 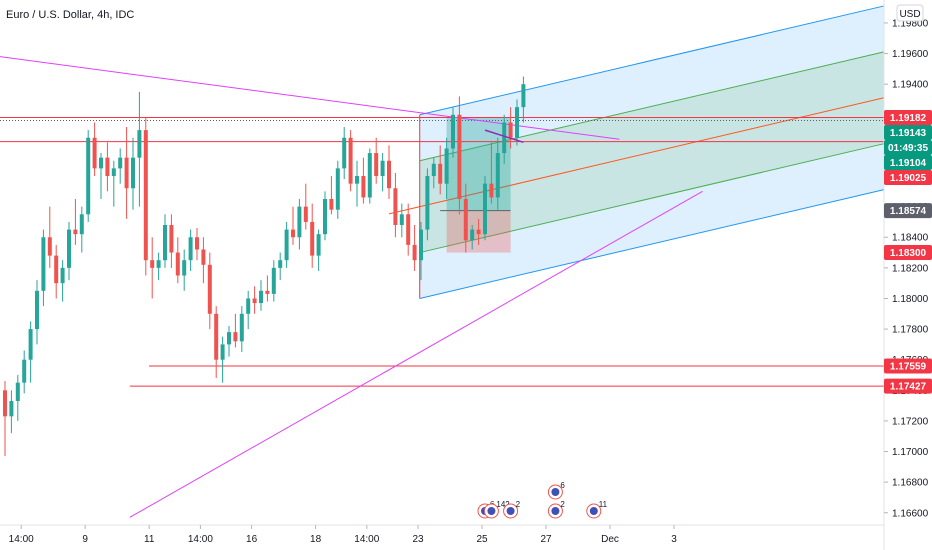 I want to click on price-tag-box, so click(x=908, y=118).